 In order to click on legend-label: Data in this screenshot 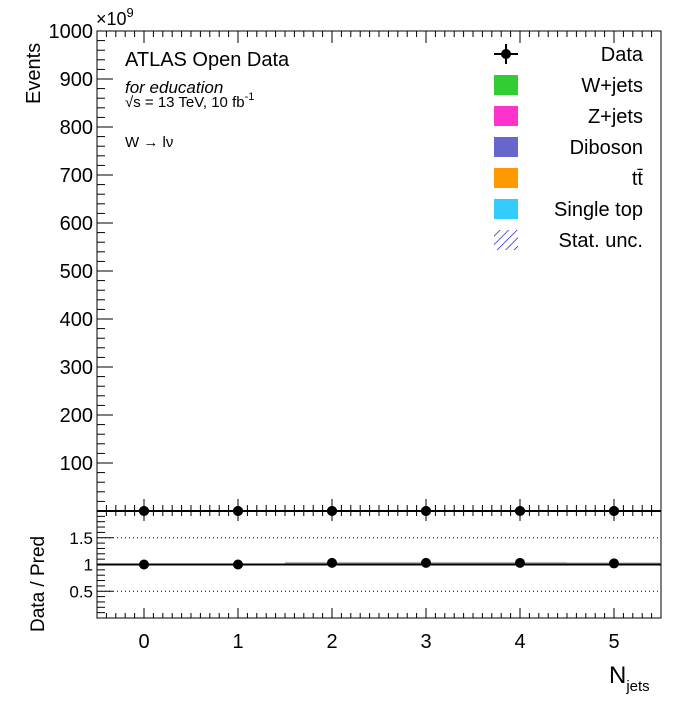, I will do `click(622, 55)`.